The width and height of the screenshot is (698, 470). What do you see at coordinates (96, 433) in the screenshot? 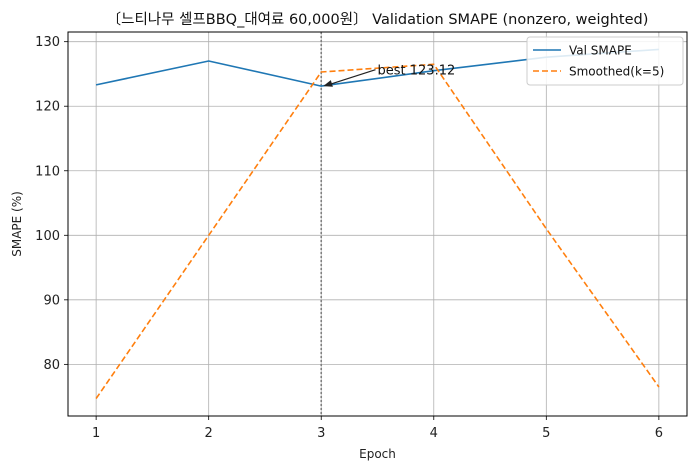
I see `x-tick-label: 1` at bounding box center [96, 433].